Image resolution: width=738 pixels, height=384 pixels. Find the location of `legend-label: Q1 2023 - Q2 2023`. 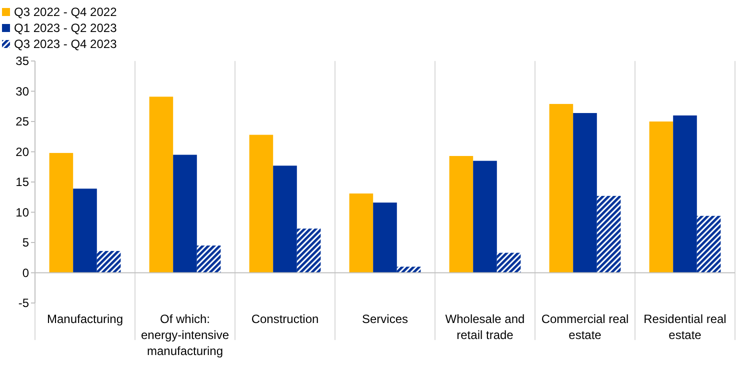

legend-label: Q1 2023 - Q2 2023 is located at coordinates (66, 28).